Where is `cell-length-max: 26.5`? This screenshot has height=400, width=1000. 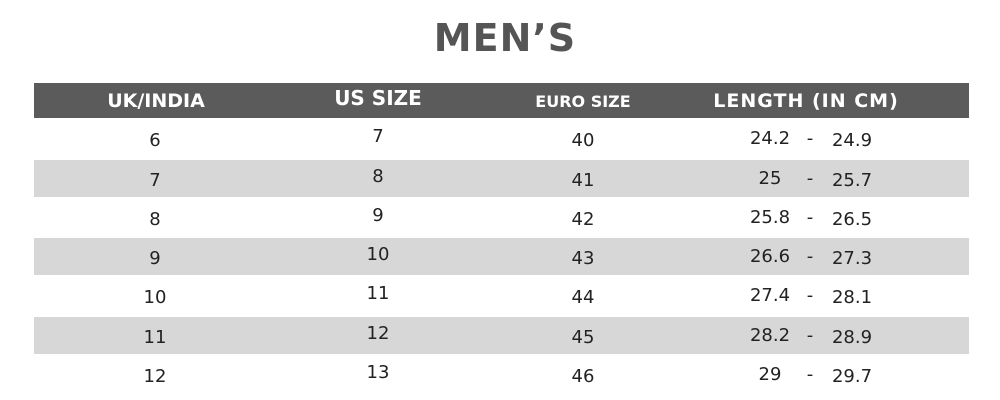 cell-length-max: 26.5 is located at coordinates (852, 219).